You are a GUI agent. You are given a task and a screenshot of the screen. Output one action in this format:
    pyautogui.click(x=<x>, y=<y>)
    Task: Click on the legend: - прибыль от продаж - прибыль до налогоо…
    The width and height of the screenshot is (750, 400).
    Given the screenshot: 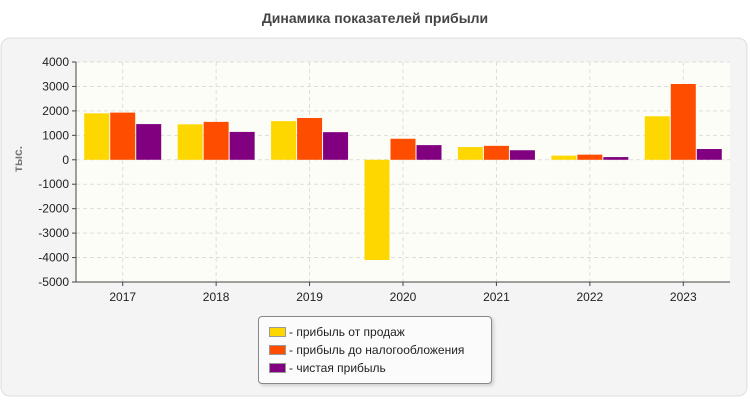 What is the action you would take?
    pyautogui.click(x=375, y=350)
    